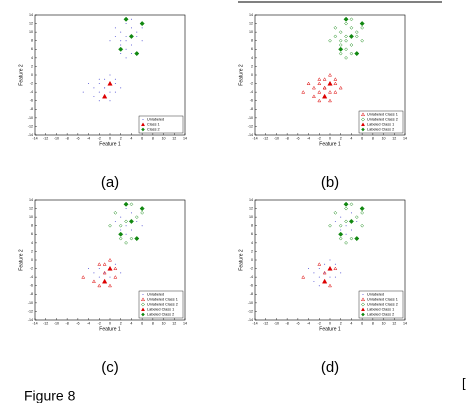 The width and height of the screenshot is (474, 403). Describe the element at coordinates (405, 323) in the screenshot. I see `x-tick-label: 14` at that location.